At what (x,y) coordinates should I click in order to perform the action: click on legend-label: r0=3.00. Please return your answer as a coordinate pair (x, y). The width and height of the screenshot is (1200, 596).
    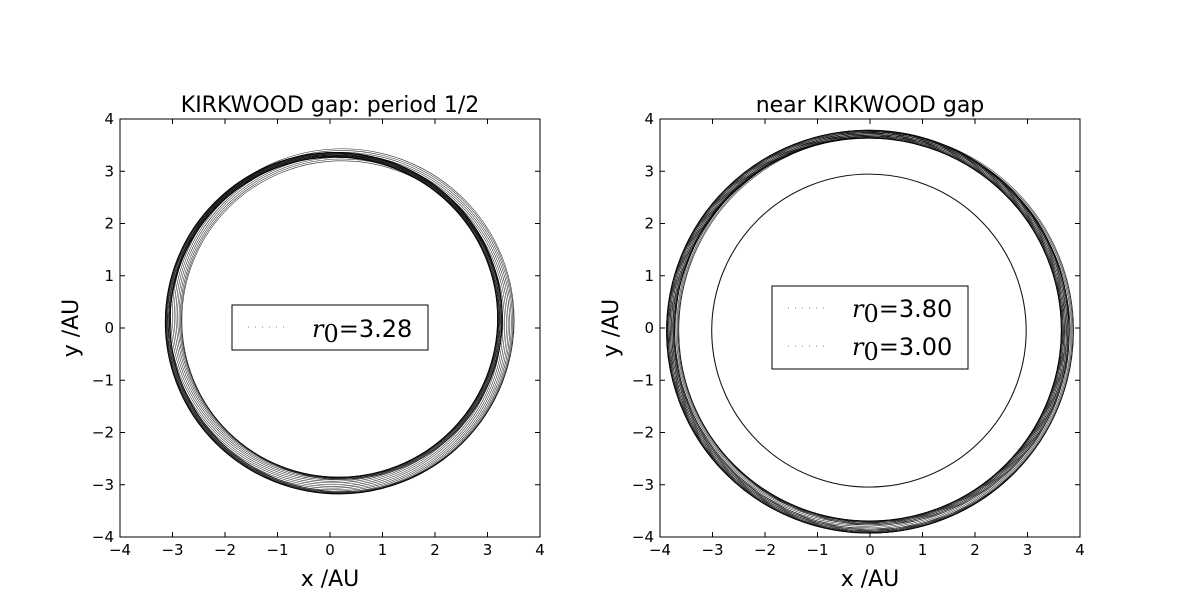
    Looking at the image, I should click on (902, 349).